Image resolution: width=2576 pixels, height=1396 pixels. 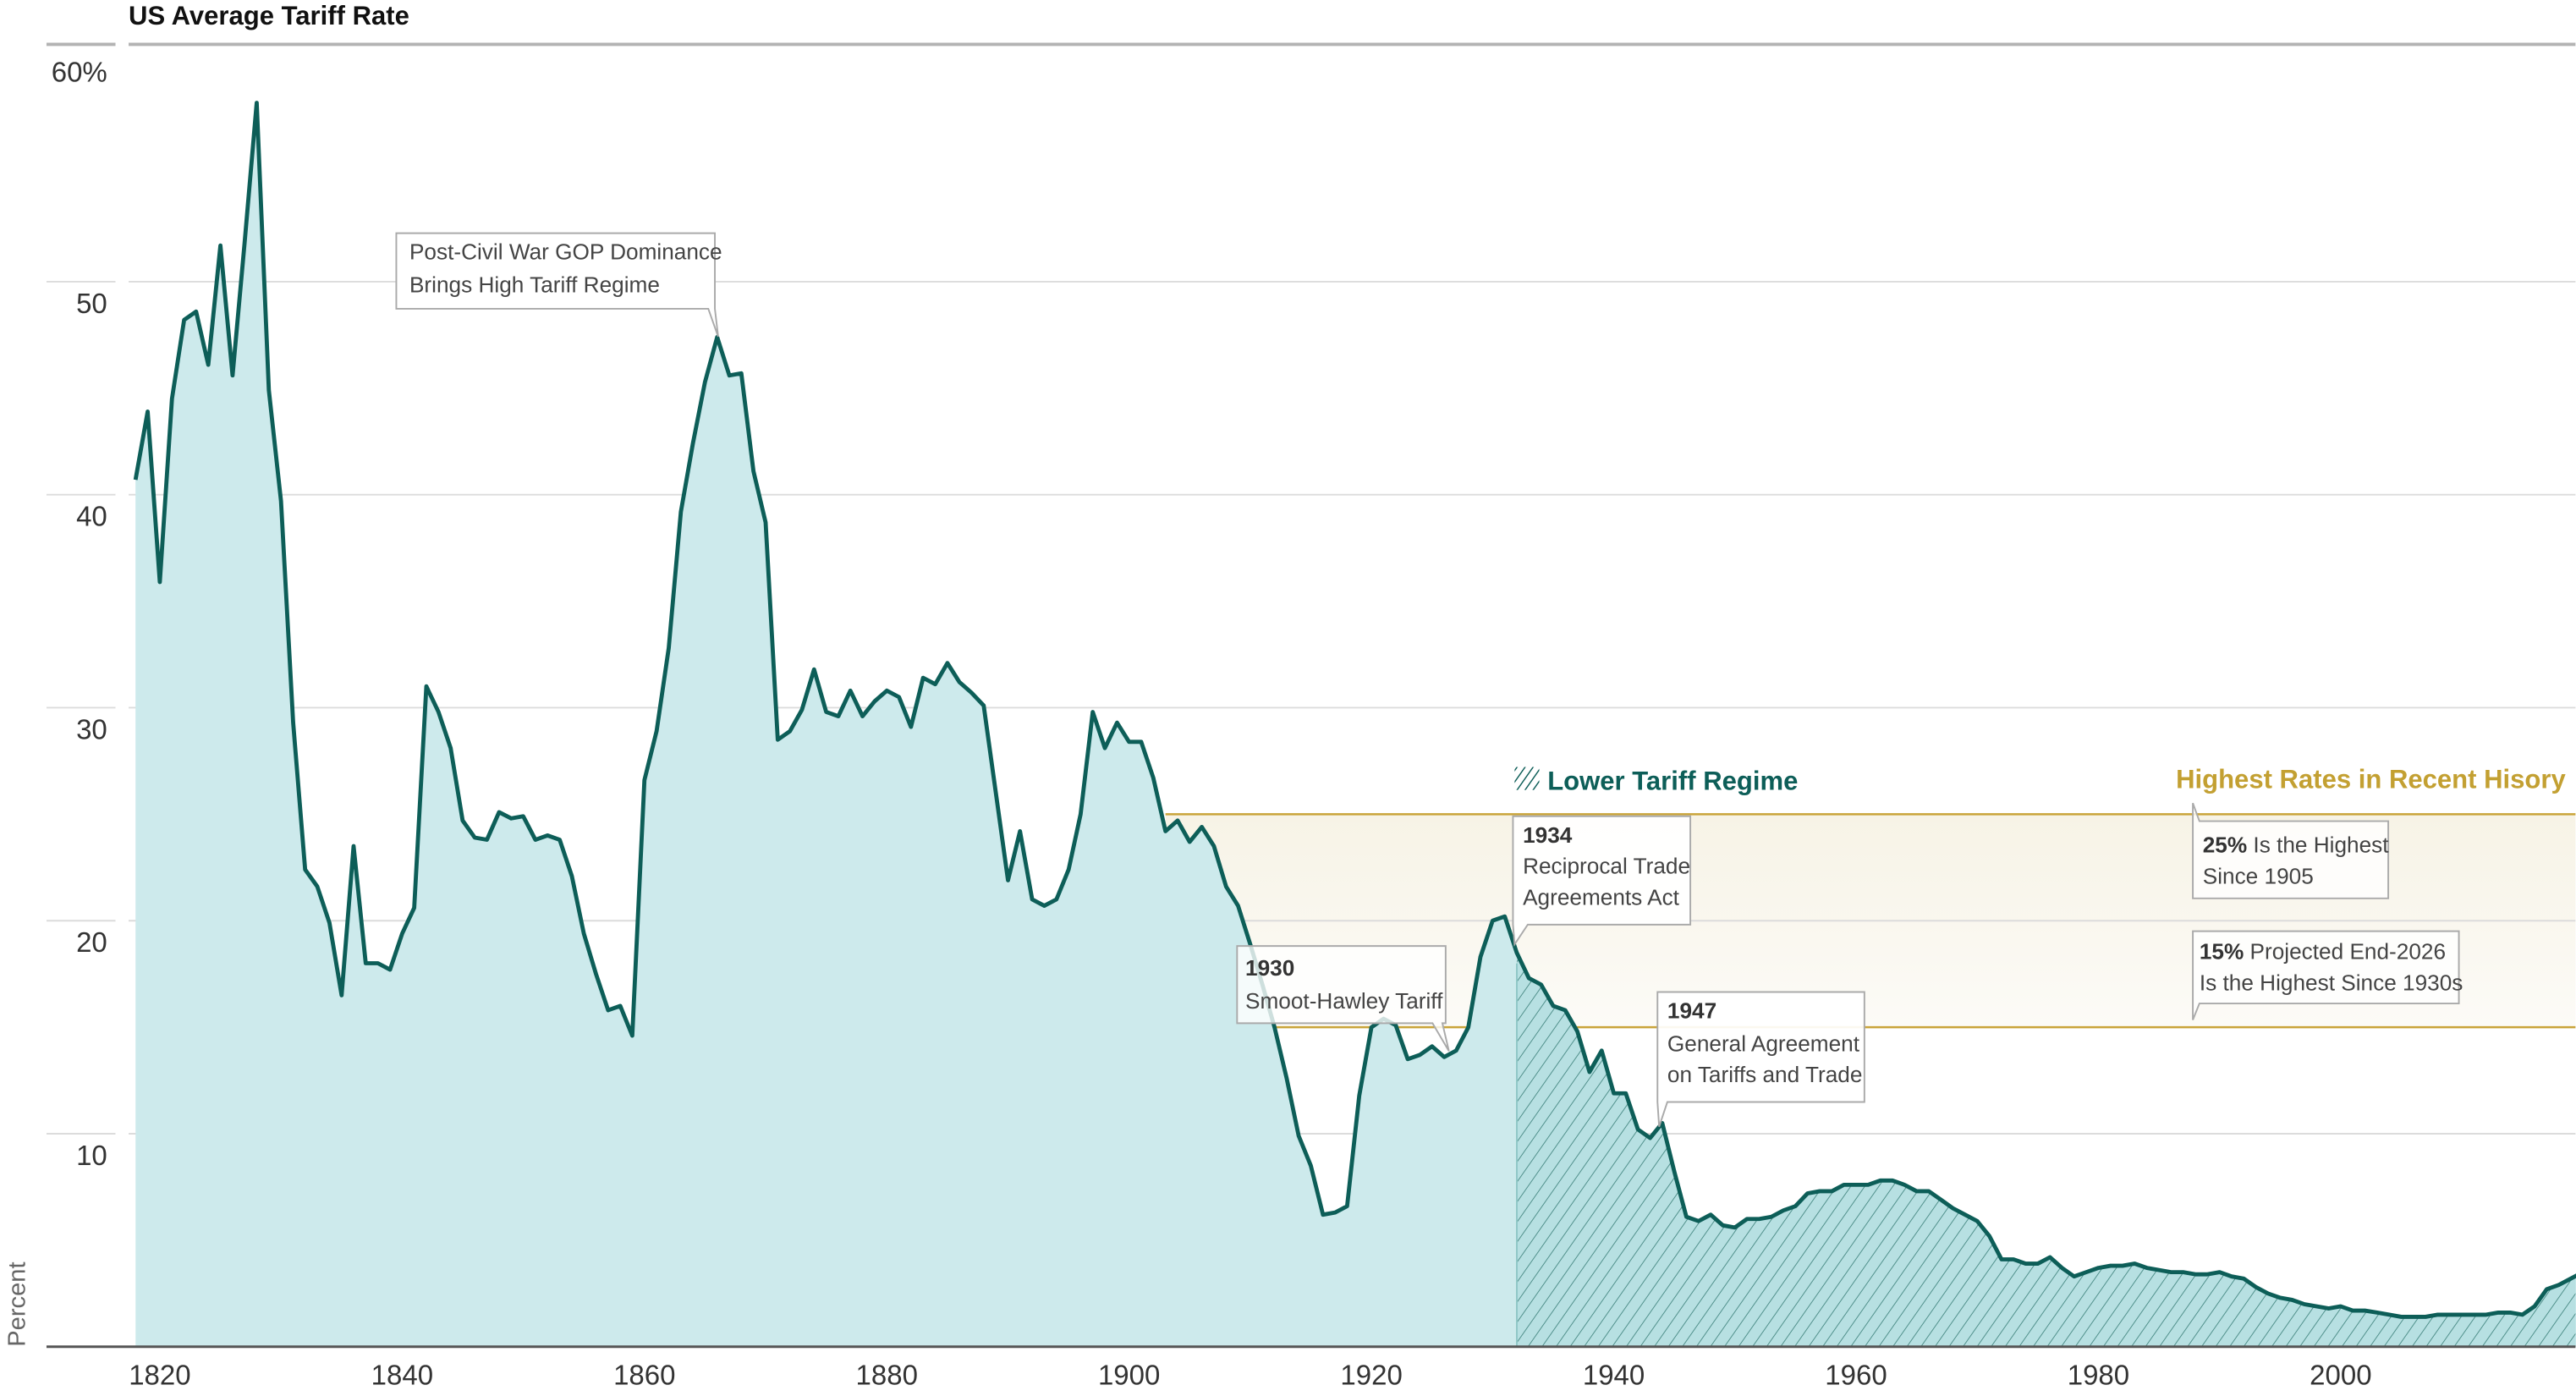 What do you see at coordinates (2258, 875) in the screenshot?
I see `callout-text: Since 1905` at bounding box center [2258, 875].